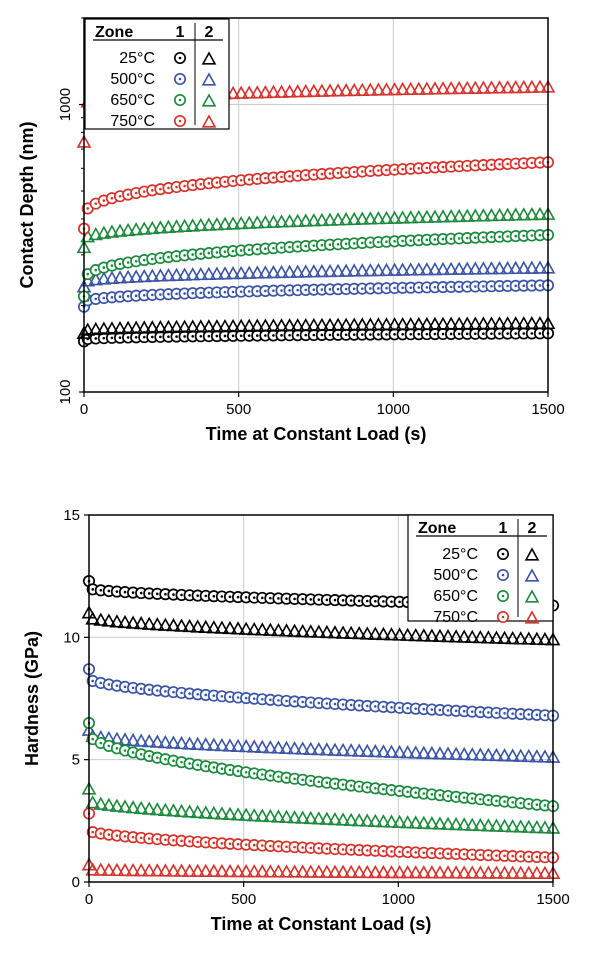 This screenshot has width=591, height=955. Describe the element at coordinates (71, 637) in the screenshot. I see `y-tick-label: 10` at that location.